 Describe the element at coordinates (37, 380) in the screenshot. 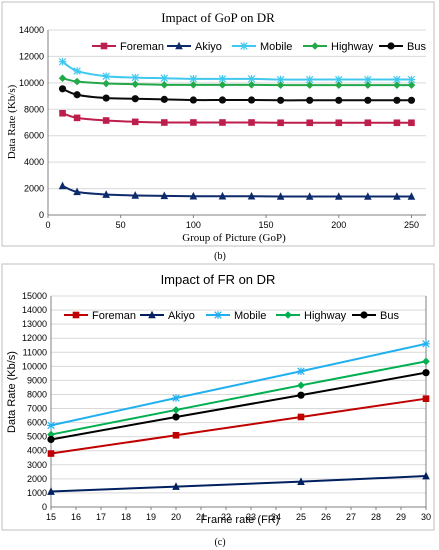

I see `y-tick-label: 9000` at that location.